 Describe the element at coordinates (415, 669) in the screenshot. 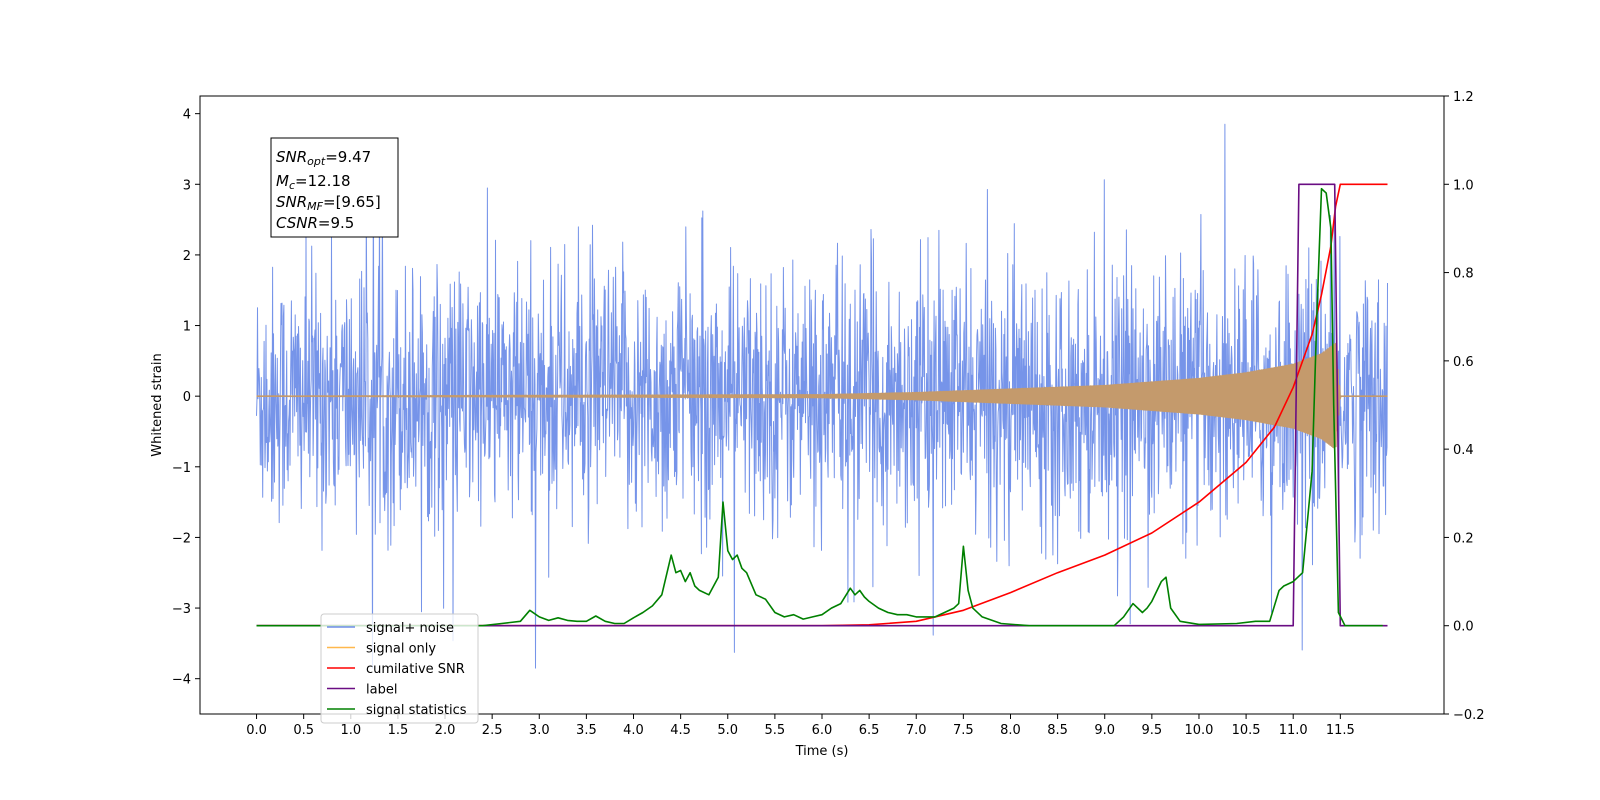

I see `legend-label-cumilative-snr: cumilative SNR` at that location.